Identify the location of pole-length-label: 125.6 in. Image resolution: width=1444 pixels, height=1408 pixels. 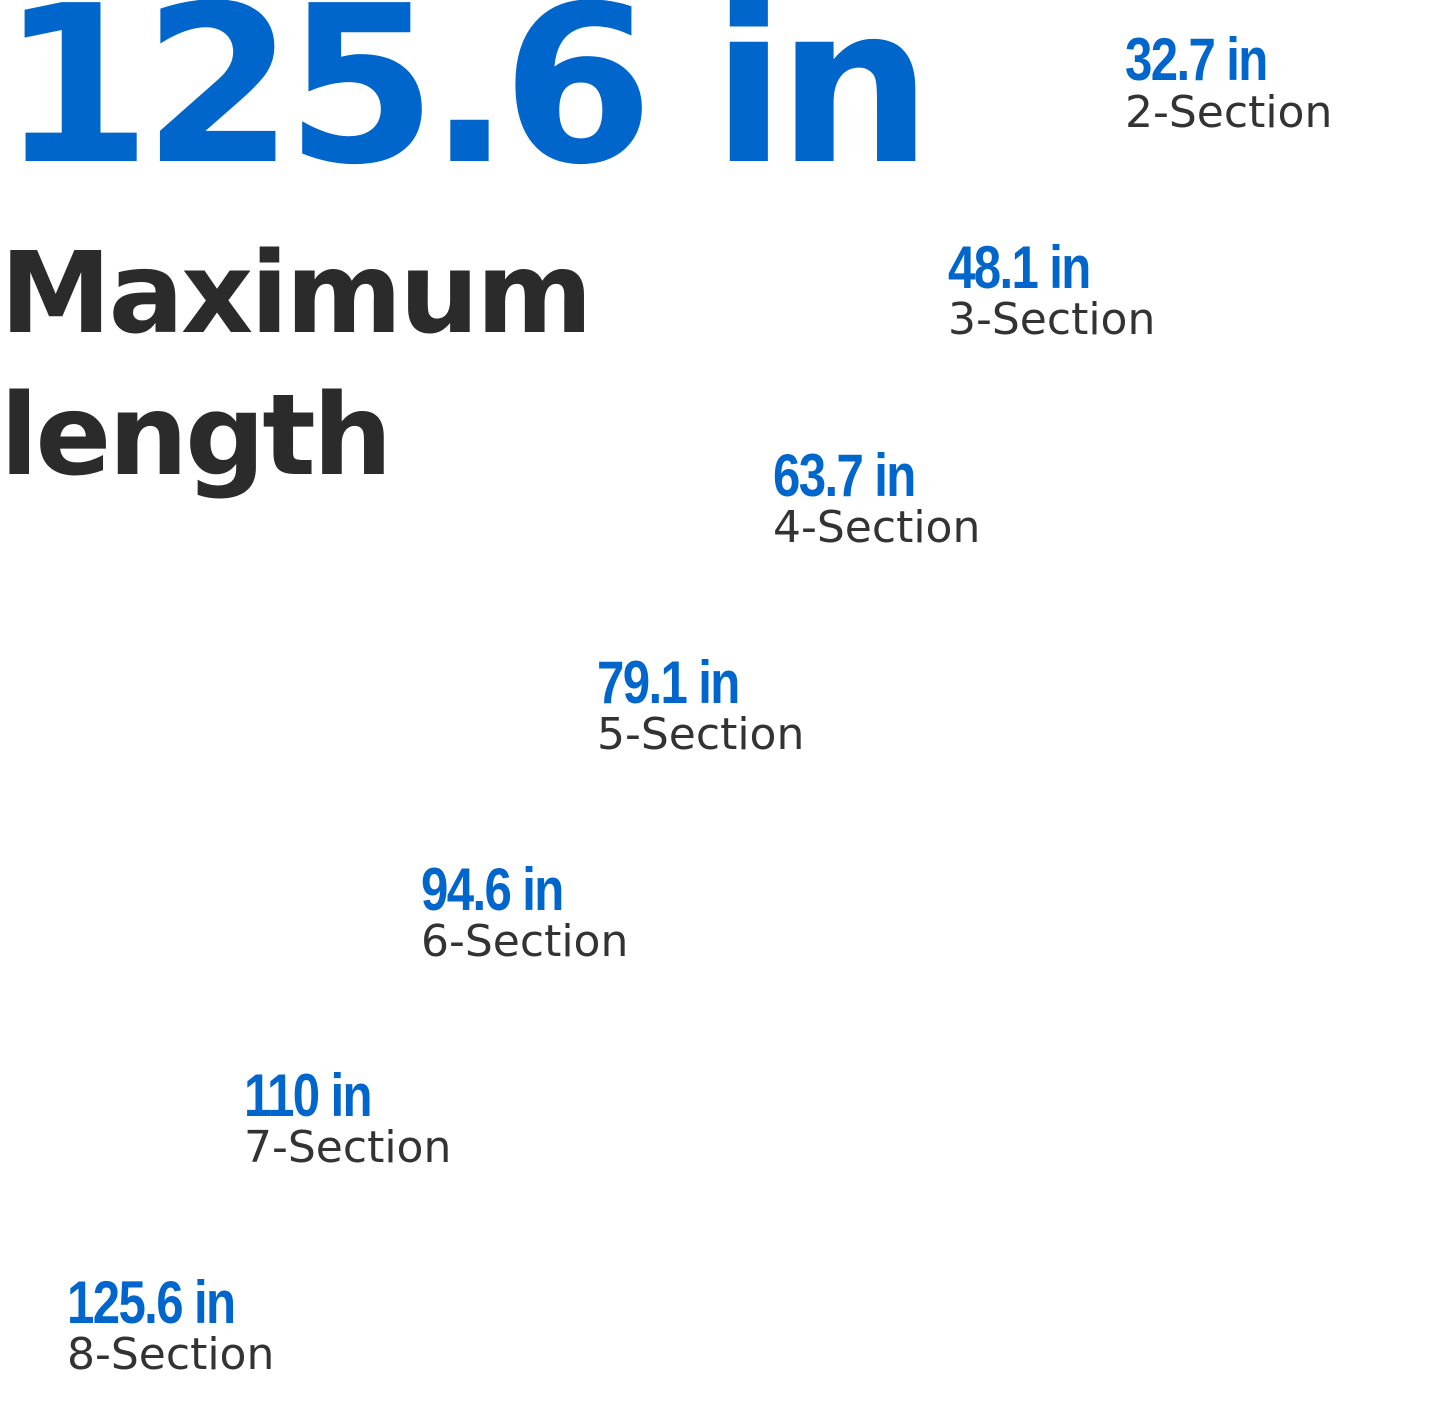
(151, 1302).